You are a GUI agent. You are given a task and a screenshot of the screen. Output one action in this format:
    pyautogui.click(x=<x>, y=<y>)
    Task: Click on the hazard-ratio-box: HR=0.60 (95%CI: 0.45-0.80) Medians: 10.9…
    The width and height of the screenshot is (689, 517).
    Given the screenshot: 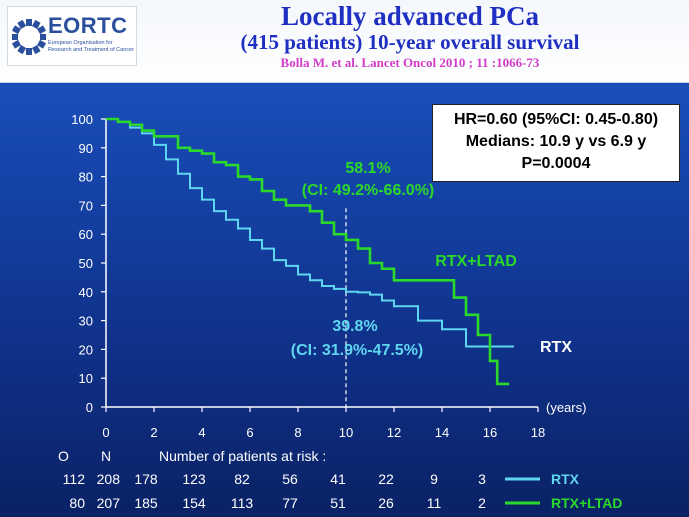 What is the action you would take?
    pyautogui.click(x=556, y=143)
    